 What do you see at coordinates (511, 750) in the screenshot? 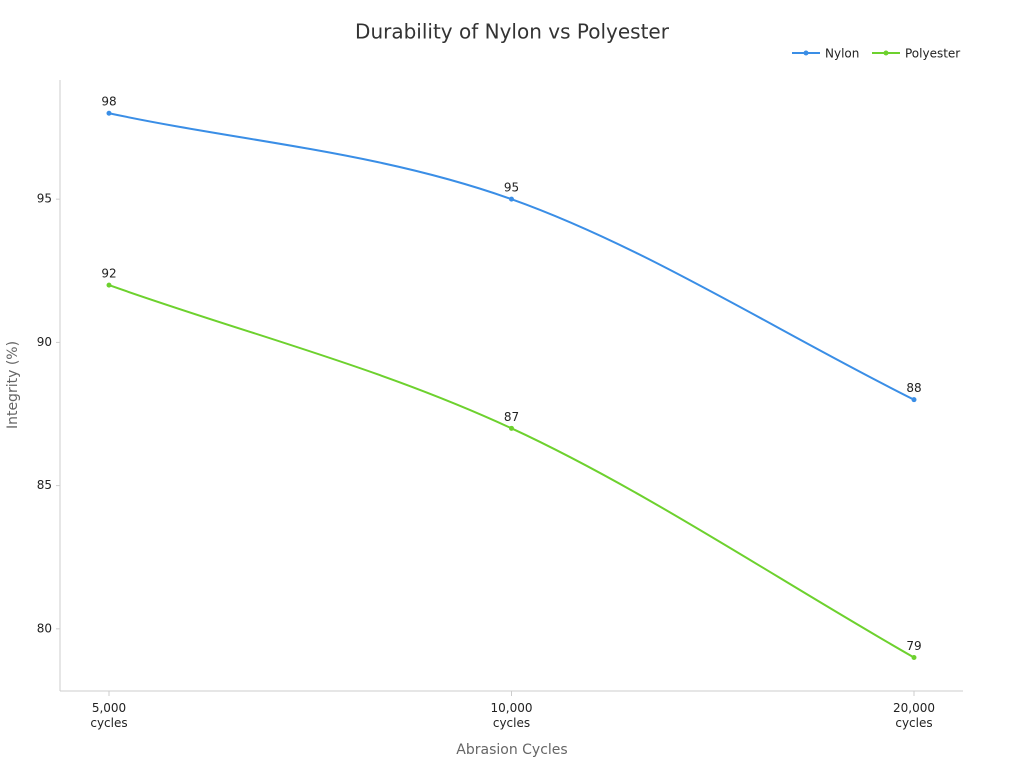
I see `x-axis-title: Abrasion Cycles` at bounding box center [511, 750].